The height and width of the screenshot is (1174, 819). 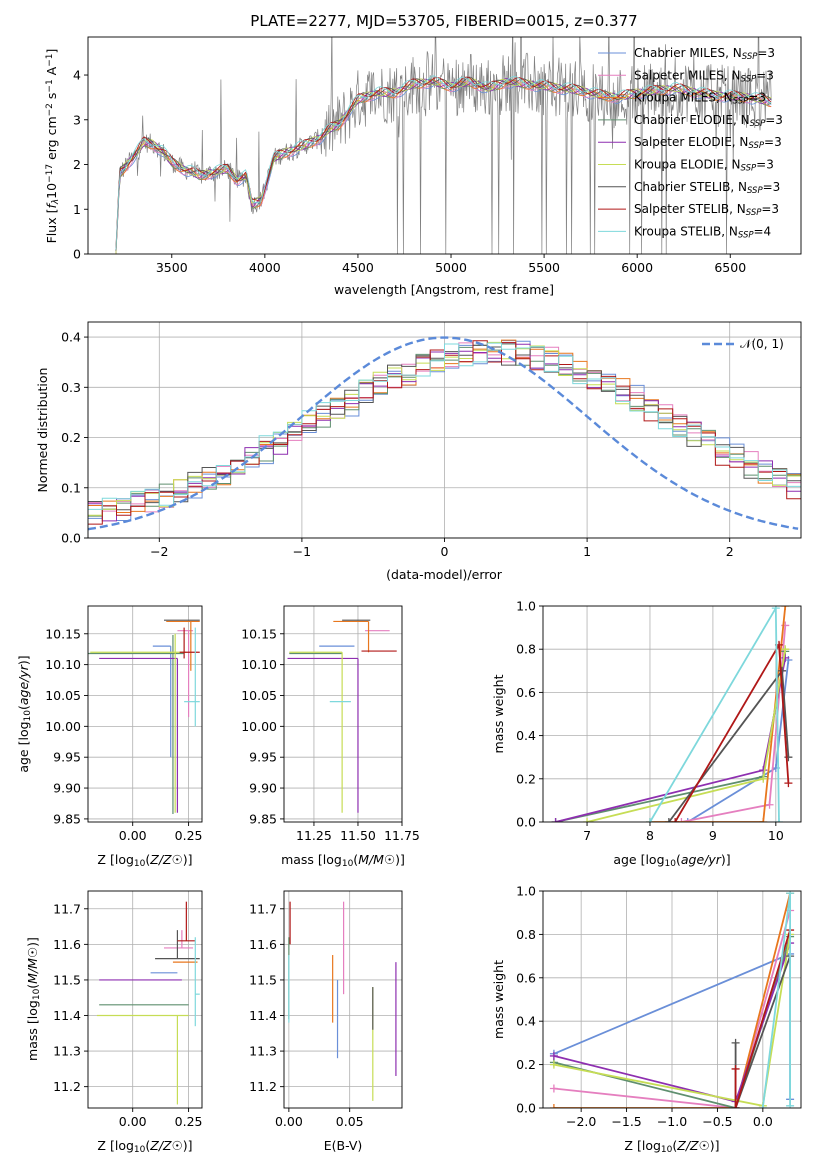 What do you see at coordinates (189, 835) in the screenshot?
I see `age-vs-z-panel-xtick-label: 0.25` at bounding box center [189, 835].